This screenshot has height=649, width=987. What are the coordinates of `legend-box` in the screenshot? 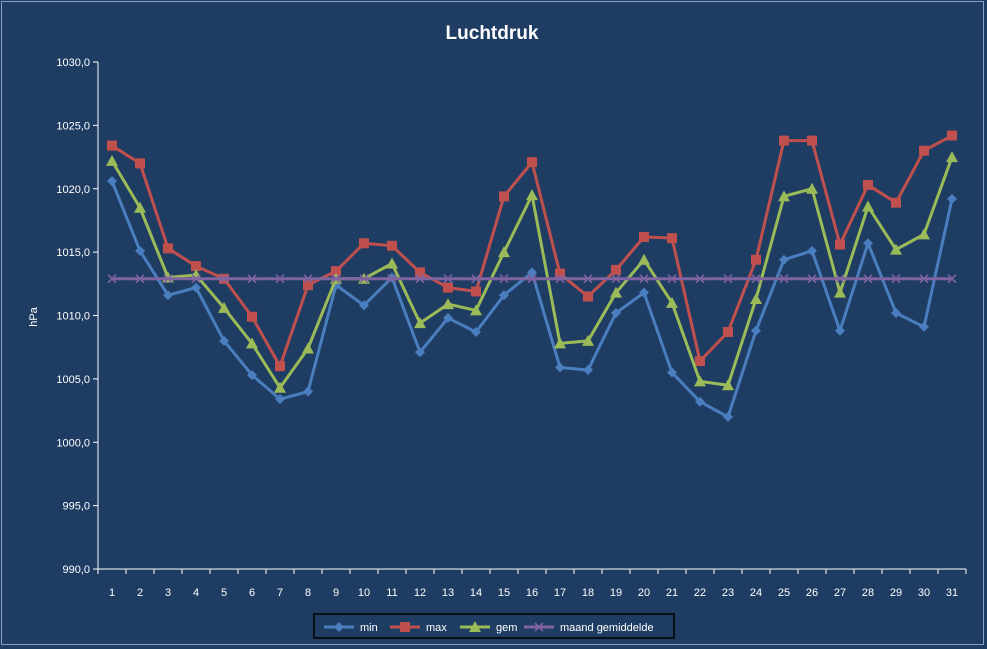 It's located at (494, 626).